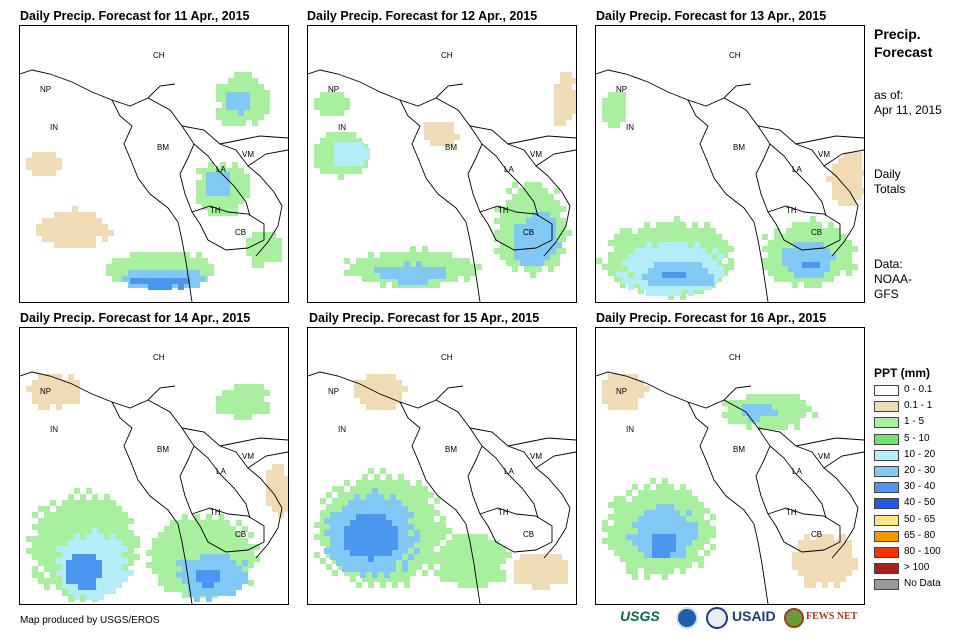  I want to click on country-border, so click(459, 457).